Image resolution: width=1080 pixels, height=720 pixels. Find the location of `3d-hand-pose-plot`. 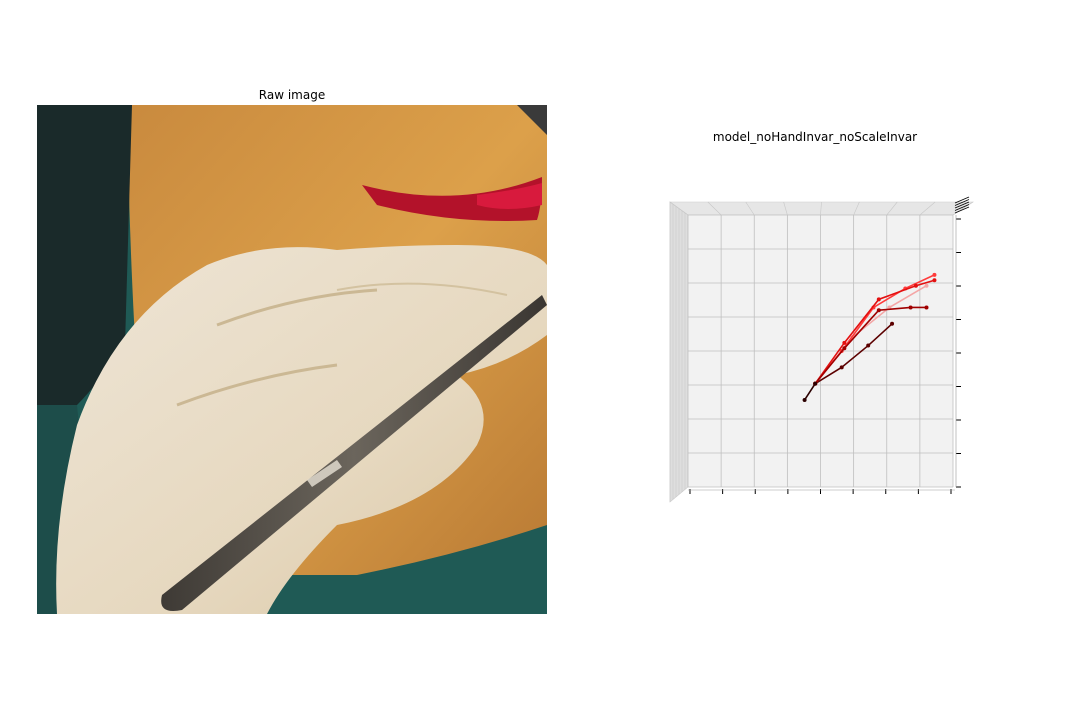

3d-hand-pose-plot is located at coordinates (825, 355).